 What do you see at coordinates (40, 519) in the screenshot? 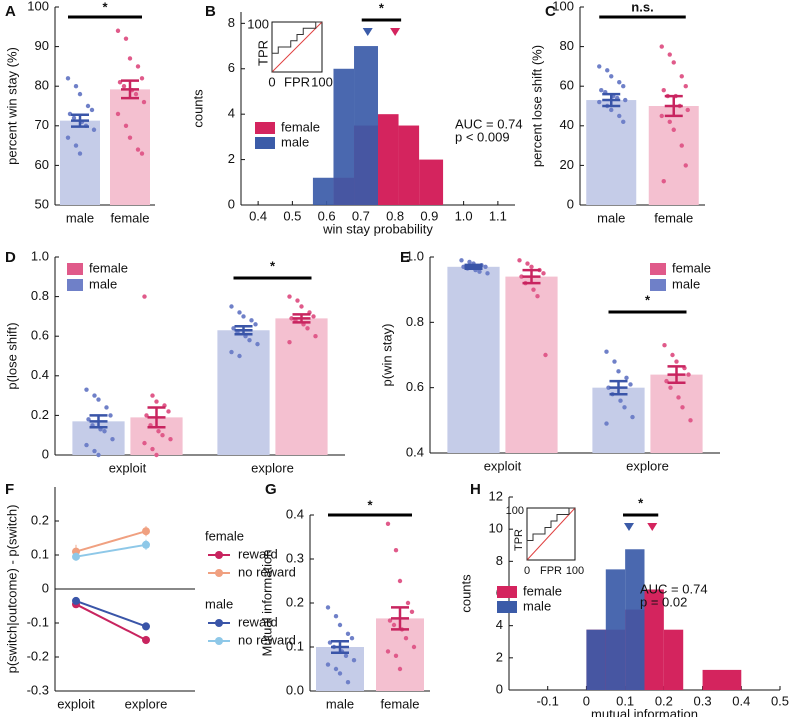
I see `y-tick-label: 0.2` at bounding box center [40, 519].